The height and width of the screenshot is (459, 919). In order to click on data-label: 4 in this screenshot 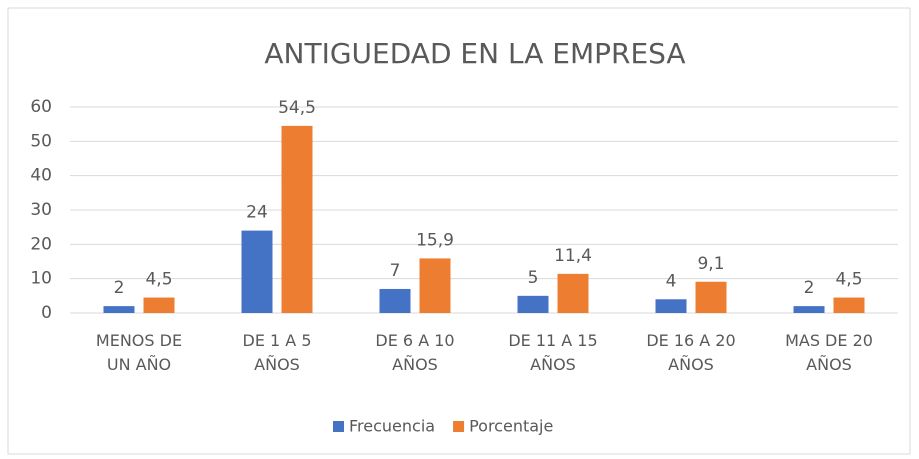, I will do `click(671, 281)`.